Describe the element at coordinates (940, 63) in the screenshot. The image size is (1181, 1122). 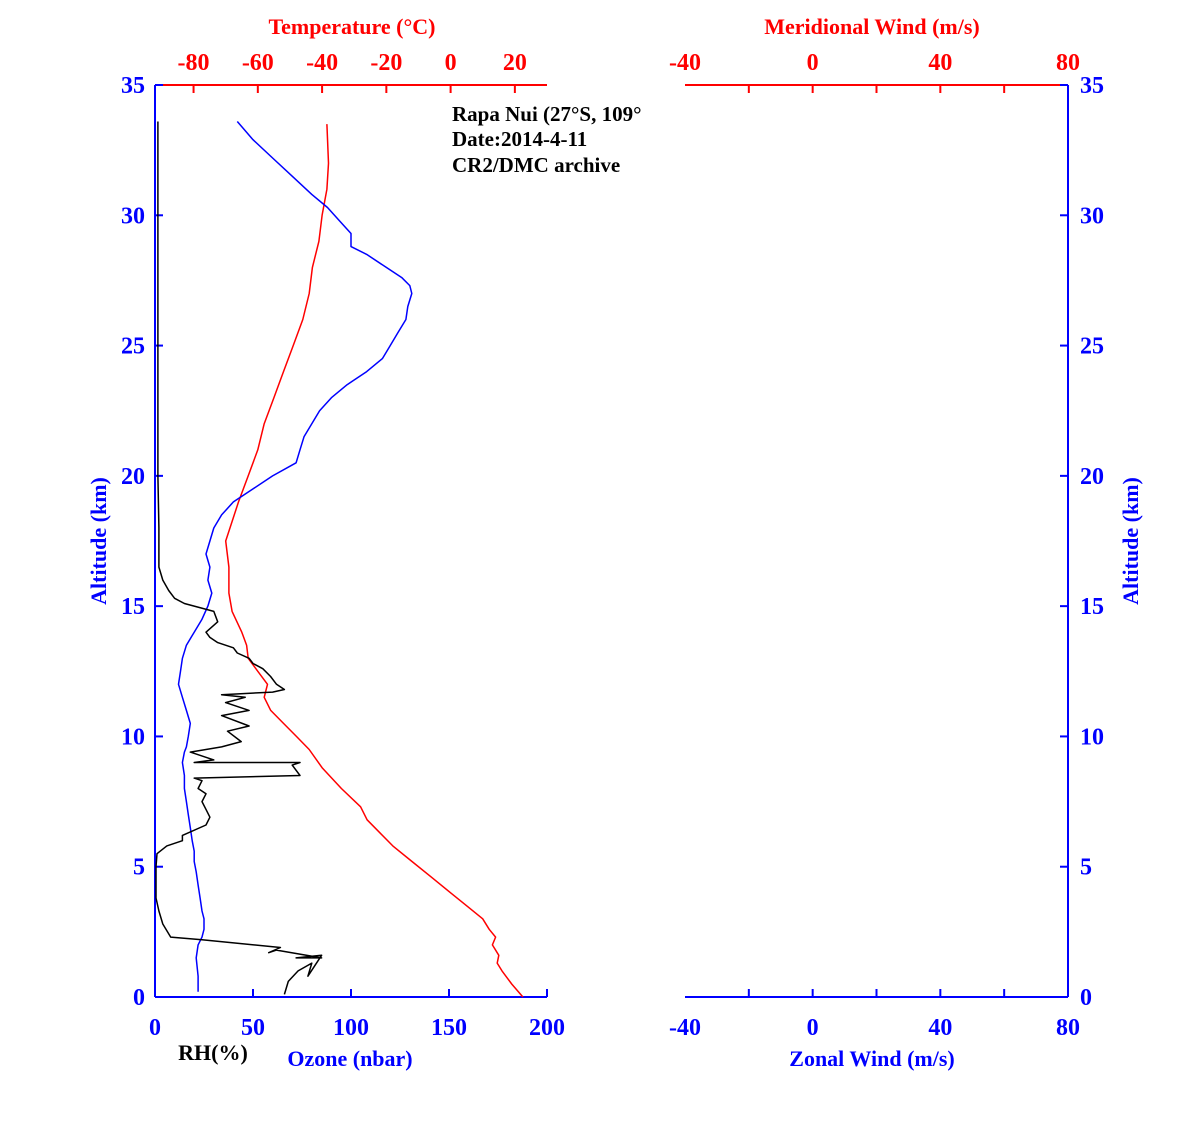
I see `meridional-wind-tick-label: 40` at that location.